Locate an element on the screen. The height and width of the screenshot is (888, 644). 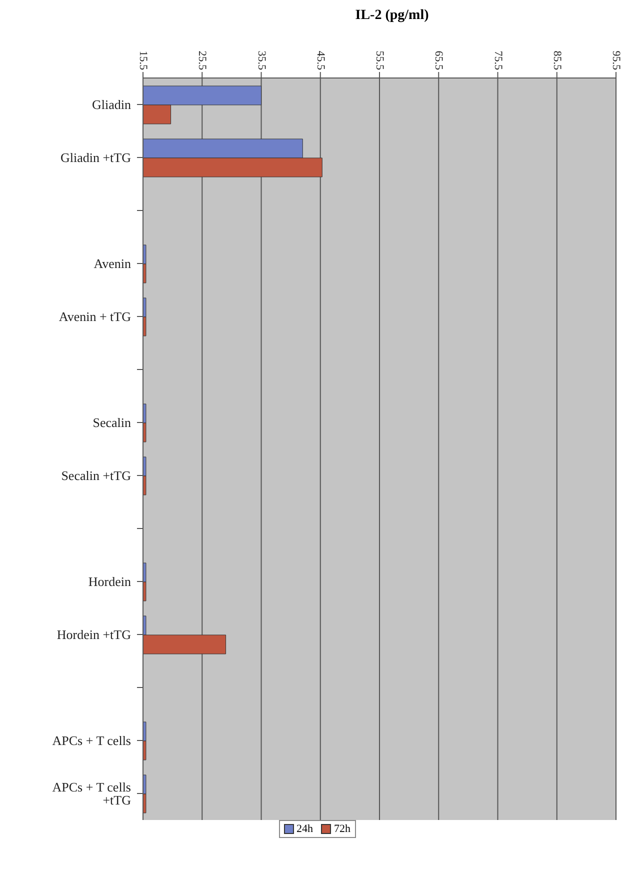
legend-label: 24h is located at coordinates (304, 829).